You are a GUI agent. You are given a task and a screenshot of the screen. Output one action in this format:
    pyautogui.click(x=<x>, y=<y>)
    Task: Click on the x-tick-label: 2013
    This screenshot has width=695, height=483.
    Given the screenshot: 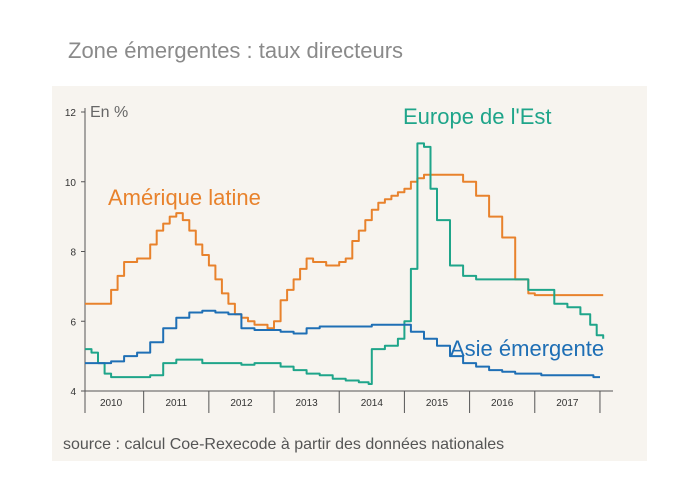 What is the action you would take?
    pyautogui.click(x=307, y=403)
    